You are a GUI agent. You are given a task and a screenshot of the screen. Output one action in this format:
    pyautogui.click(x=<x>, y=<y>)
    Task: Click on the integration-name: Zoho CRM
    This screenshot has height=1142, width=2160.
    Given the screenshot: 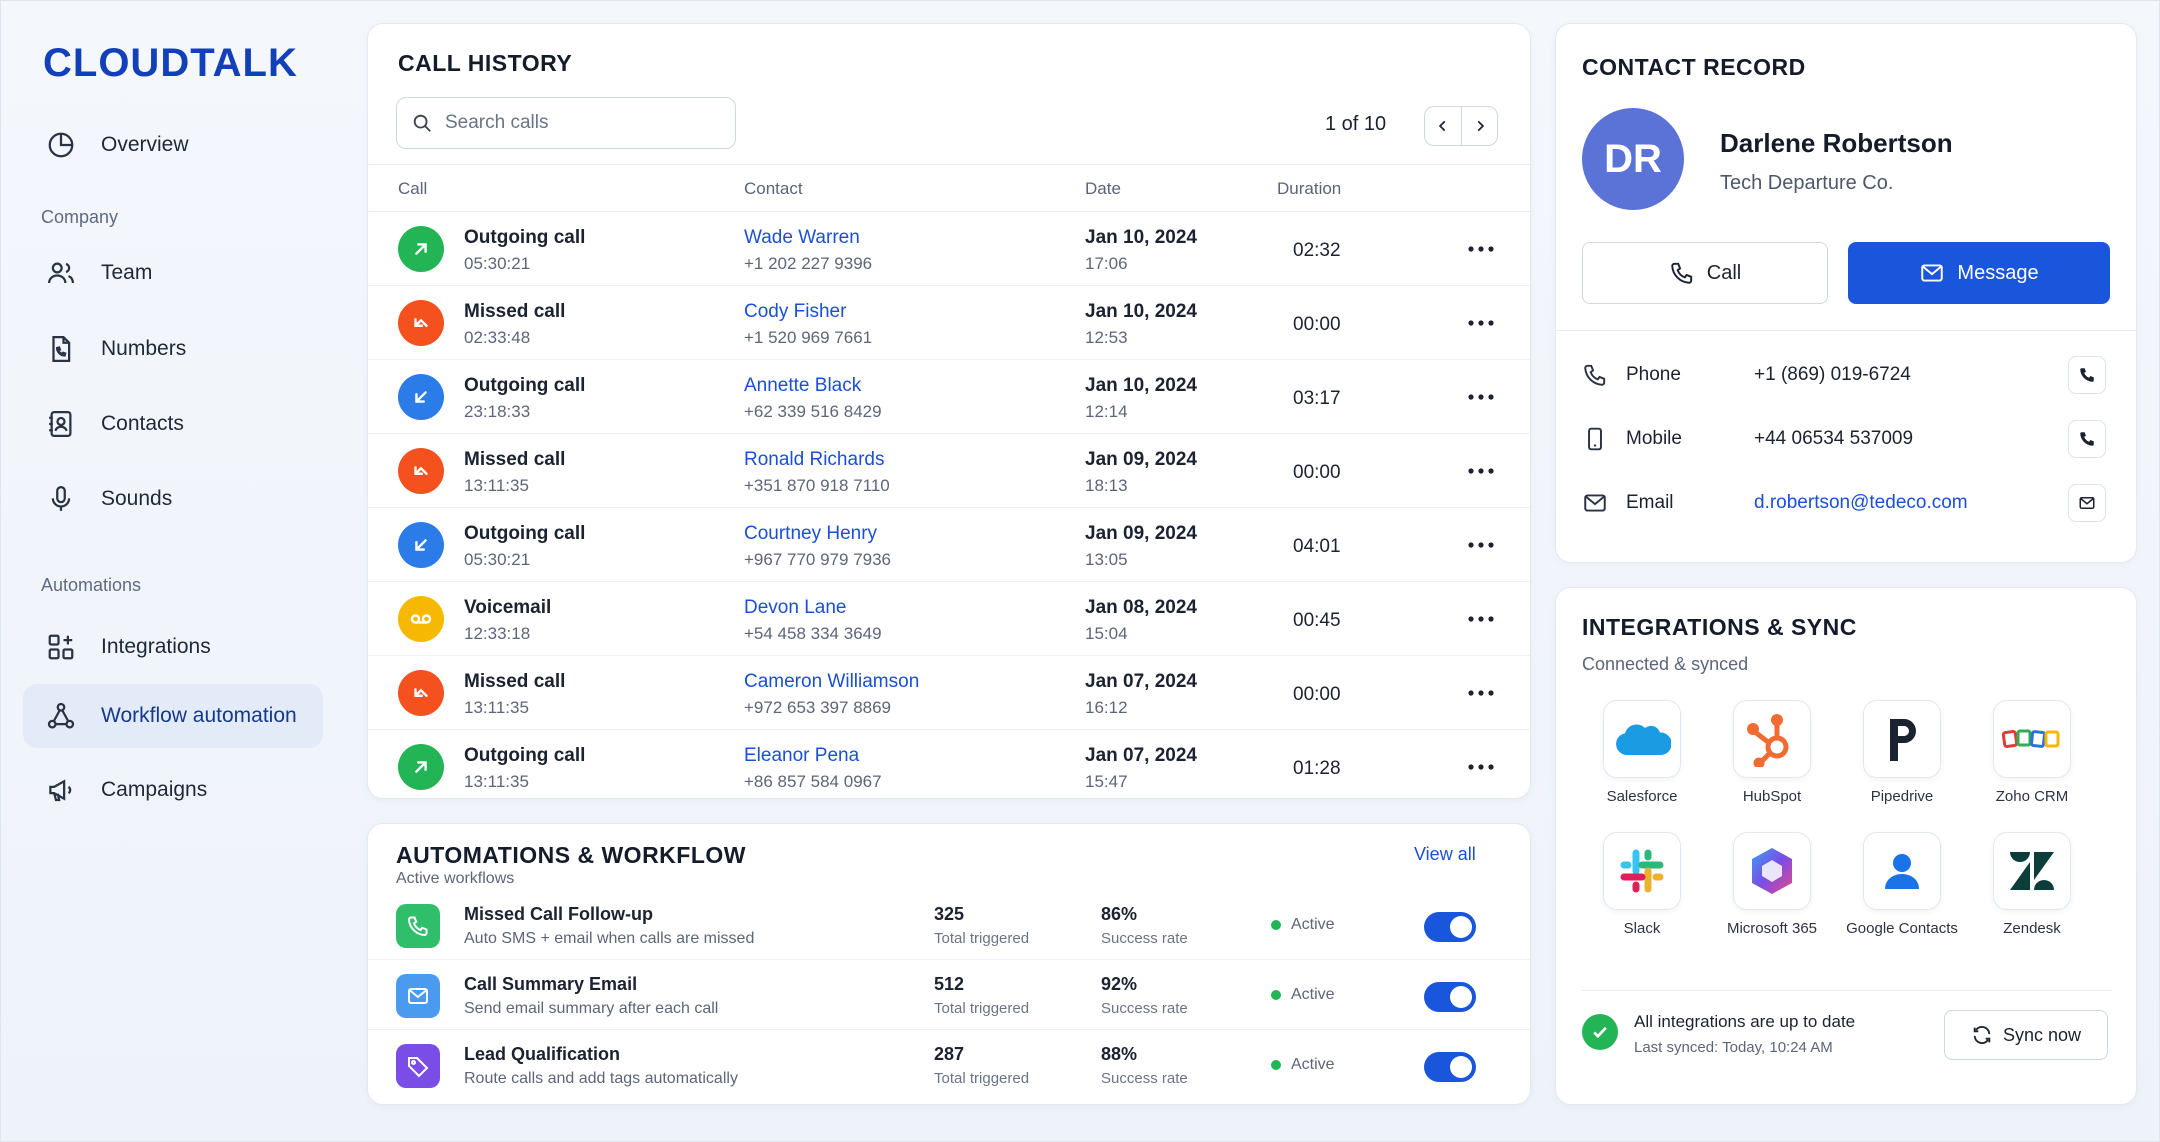 What is the action you would take?
    pyautogui.click(x=2032, y=796)
    